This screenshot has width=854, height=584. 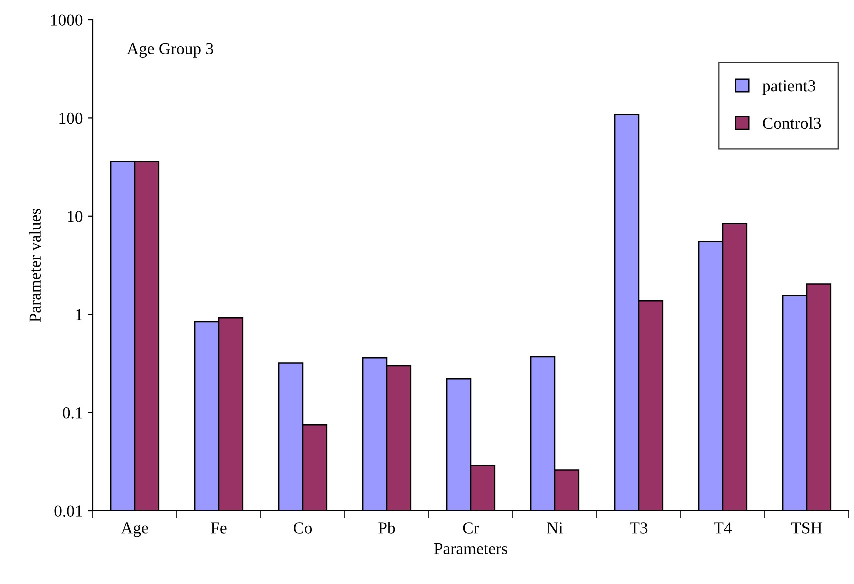 What do you see at coordinates (35, 265) in the screenshot?
I see `y-axis-title: Parameter values` at bounding box center [35, 265].